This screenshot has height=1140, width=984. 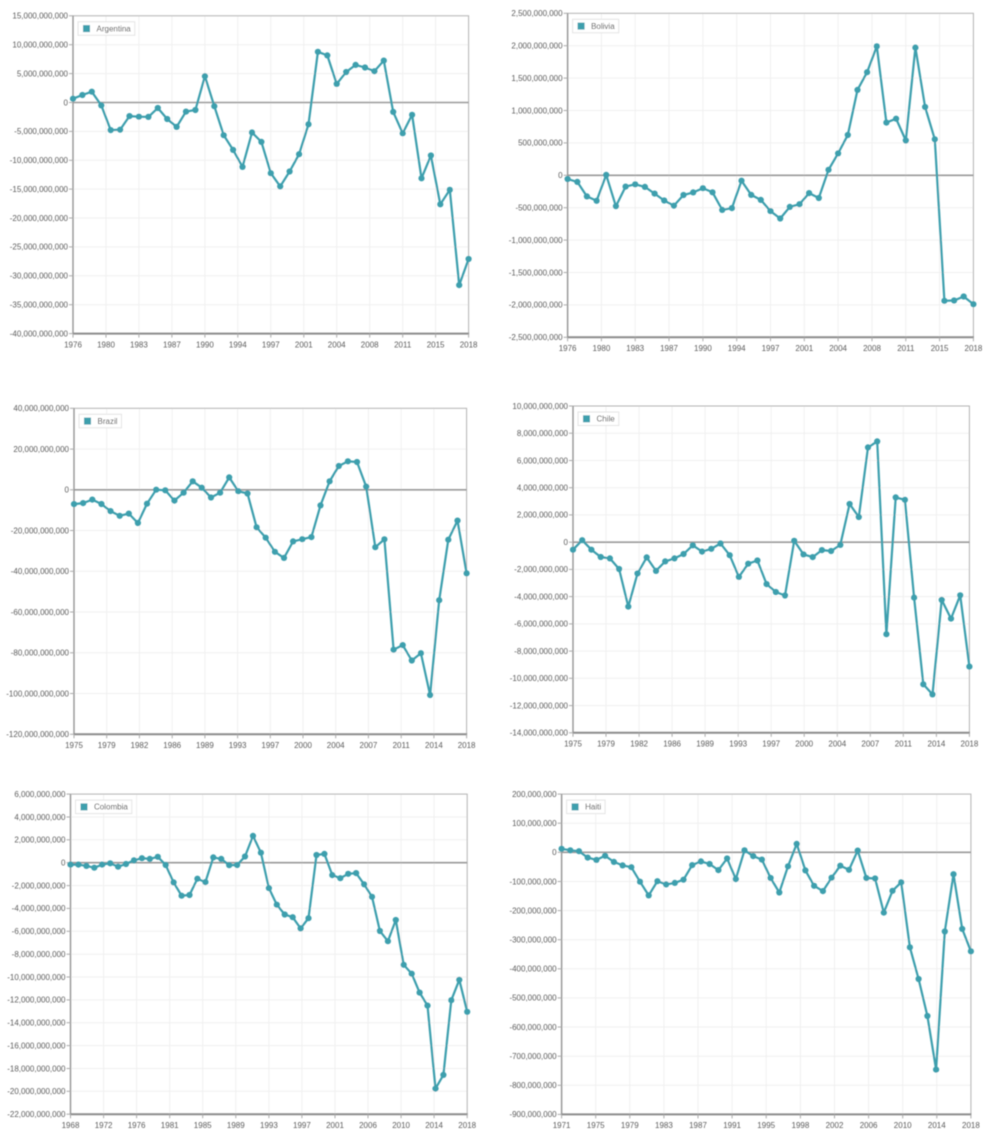 What do you see at coordinates (537, 78) in the screenshot?
I see `svg-text: 1,500,000,000` at bounding box center [537, 78].